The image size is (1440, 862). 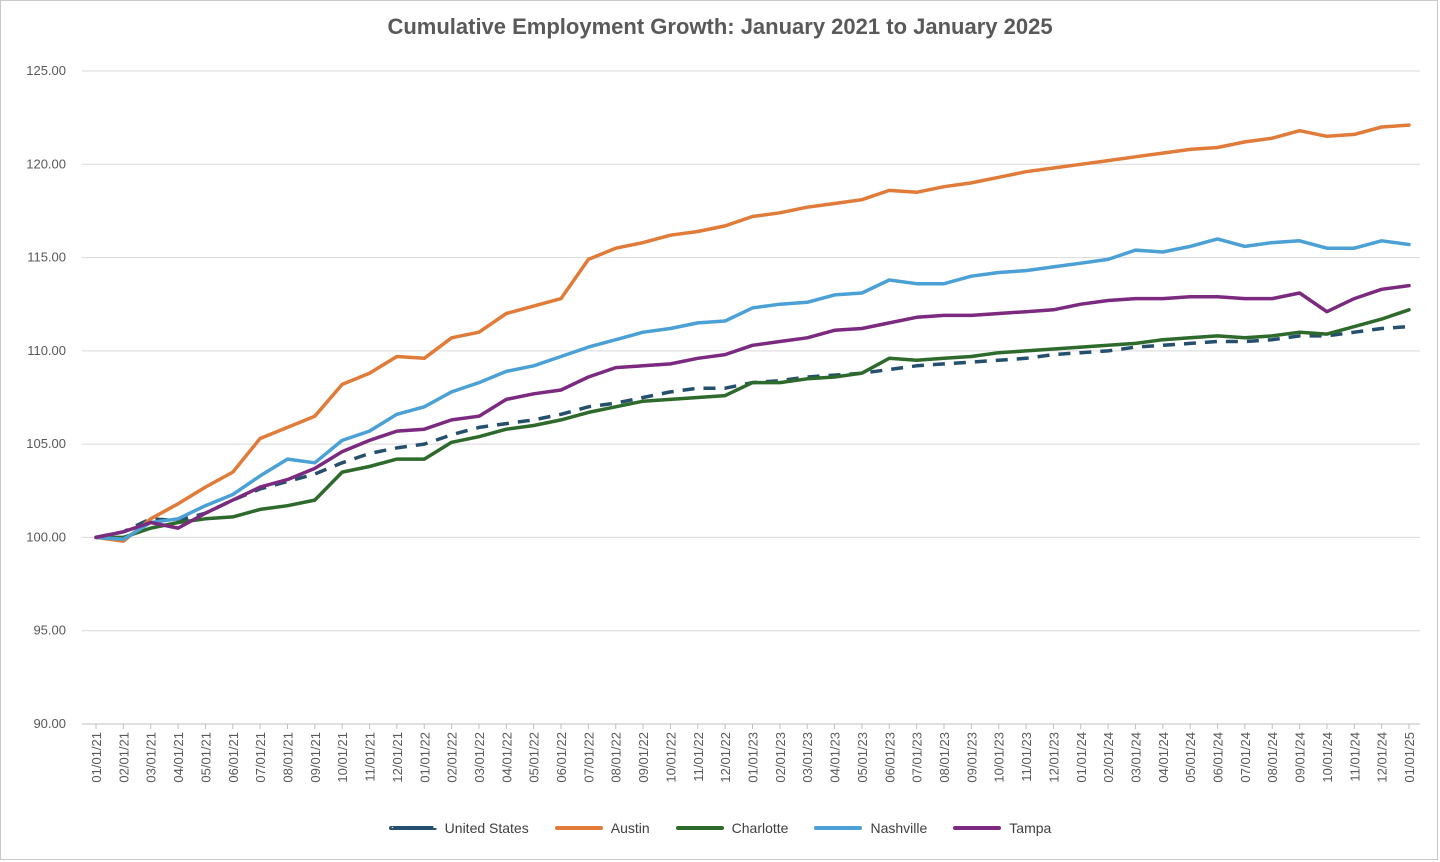 What do you see at coordinates (178, 757) in the screenshot?
I see `x-tick-label: 04/01/21` at bounding box center [178, 757].